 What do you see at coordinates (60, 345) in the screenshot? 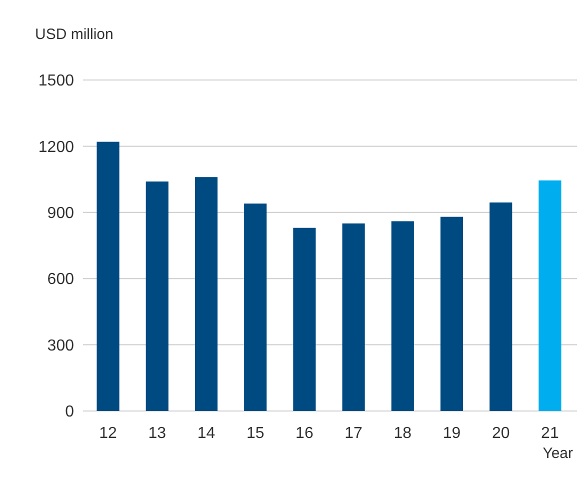
I see `y-tick-label: 300` at bounding box center [60, 345].